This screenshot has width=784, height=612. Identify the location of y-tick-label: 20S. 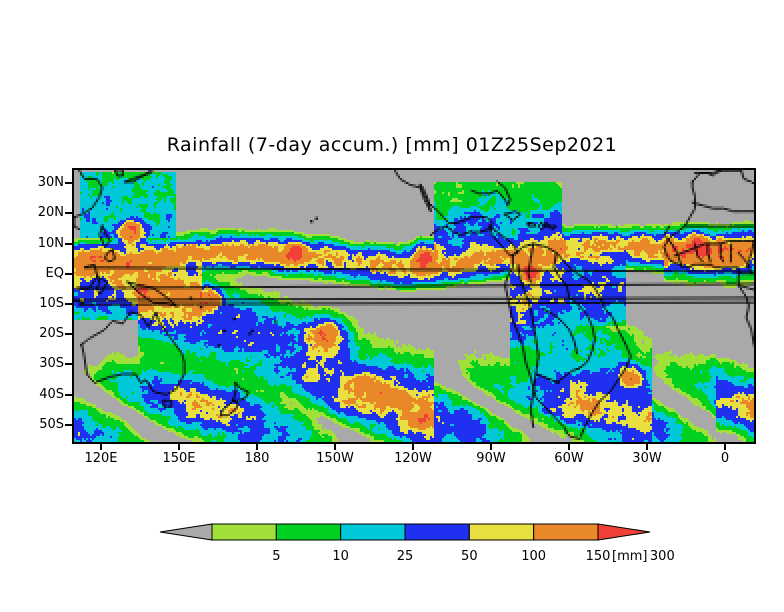
(51, 334).